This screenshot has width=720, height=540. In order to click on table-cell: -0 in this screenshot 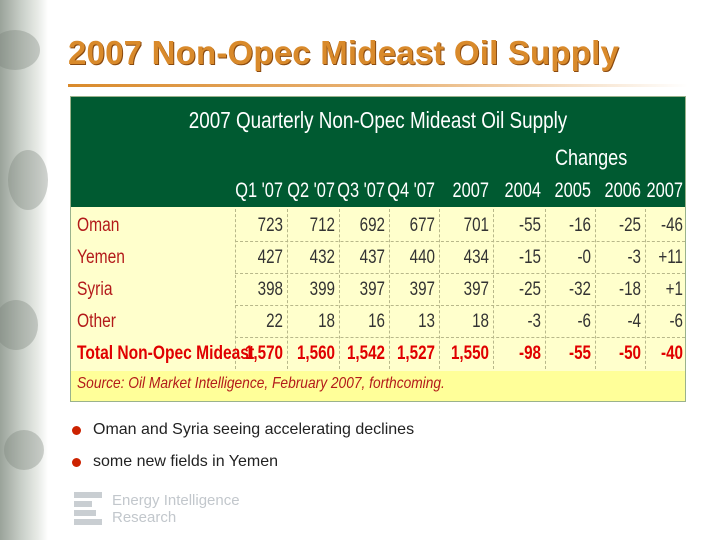, I will do `click(584, 257)`.